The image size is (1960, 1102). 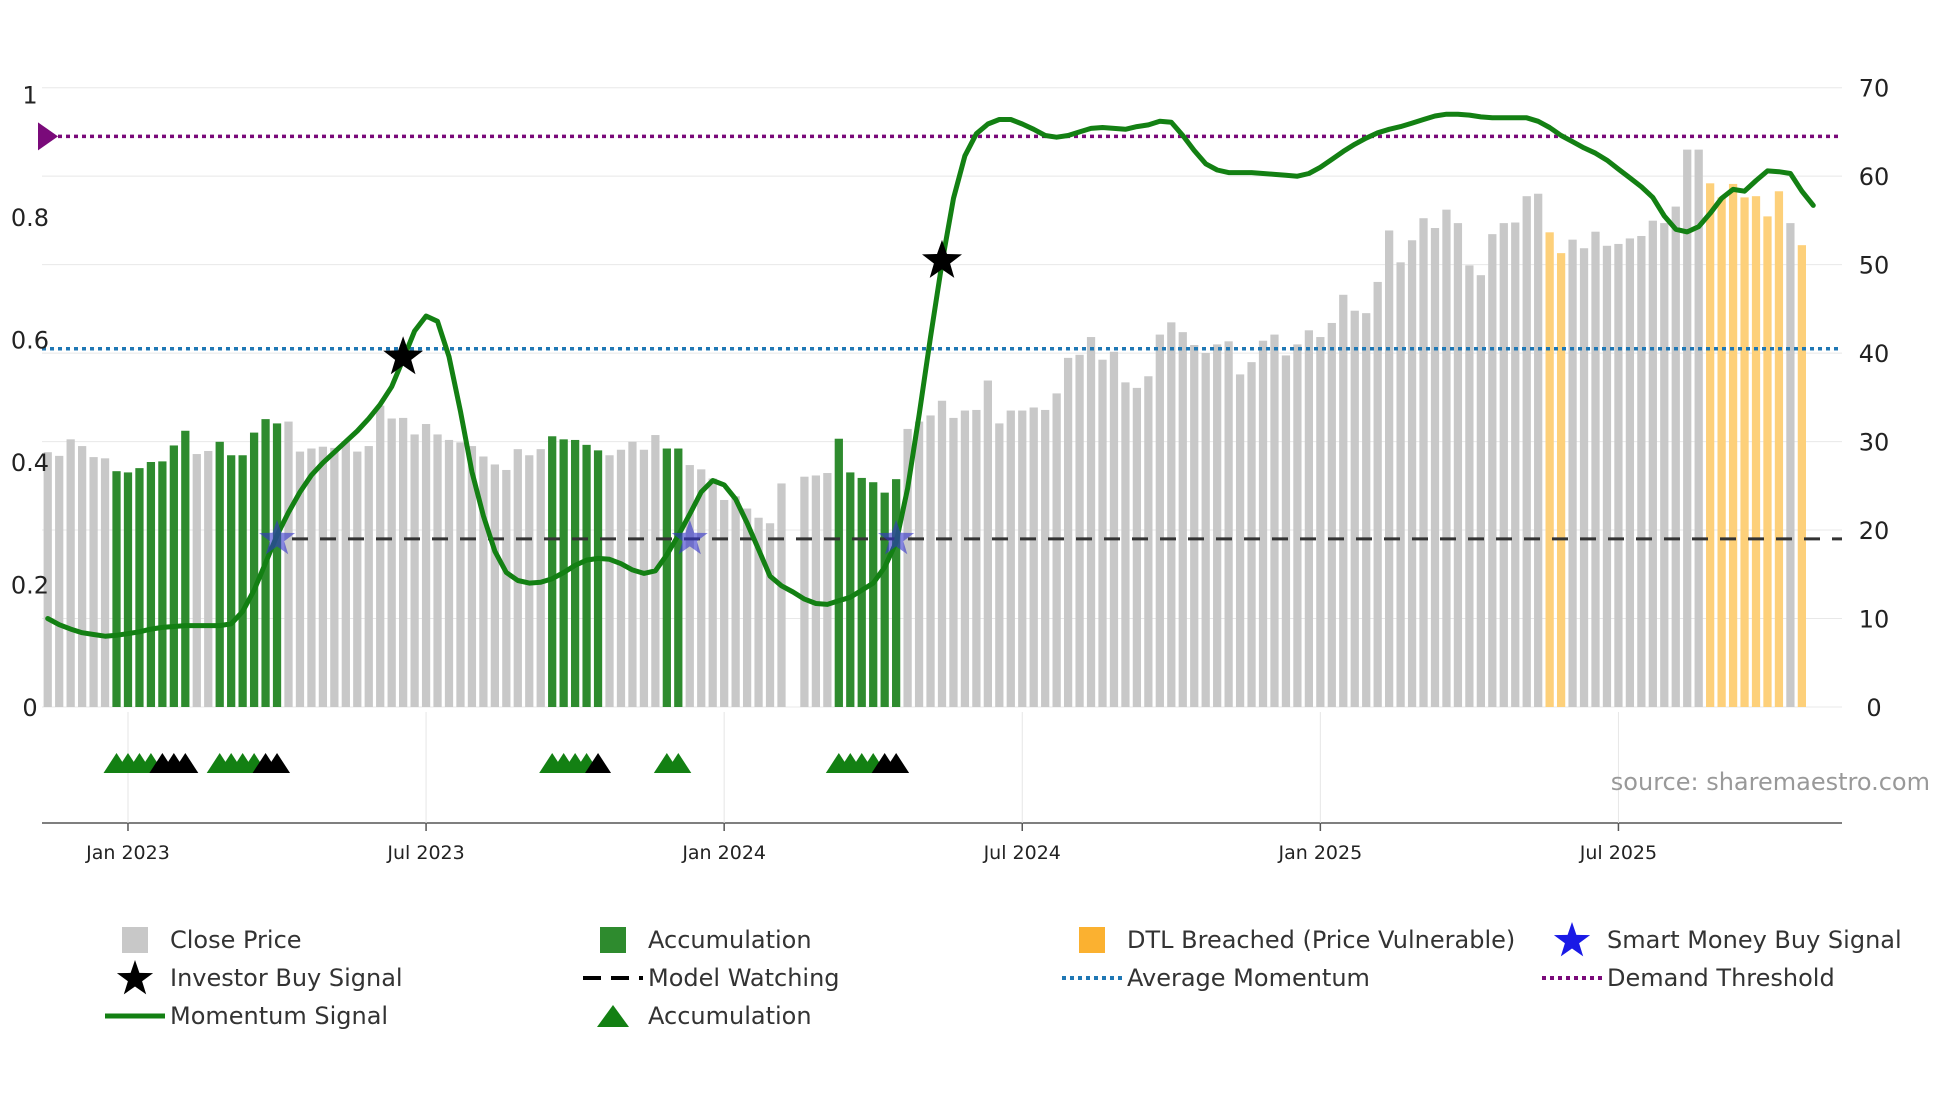 What do you see at coordinates (1874, 531) in the screenshot?
I see `right-axis-tick: 20` at bounding box center [1874, 531].